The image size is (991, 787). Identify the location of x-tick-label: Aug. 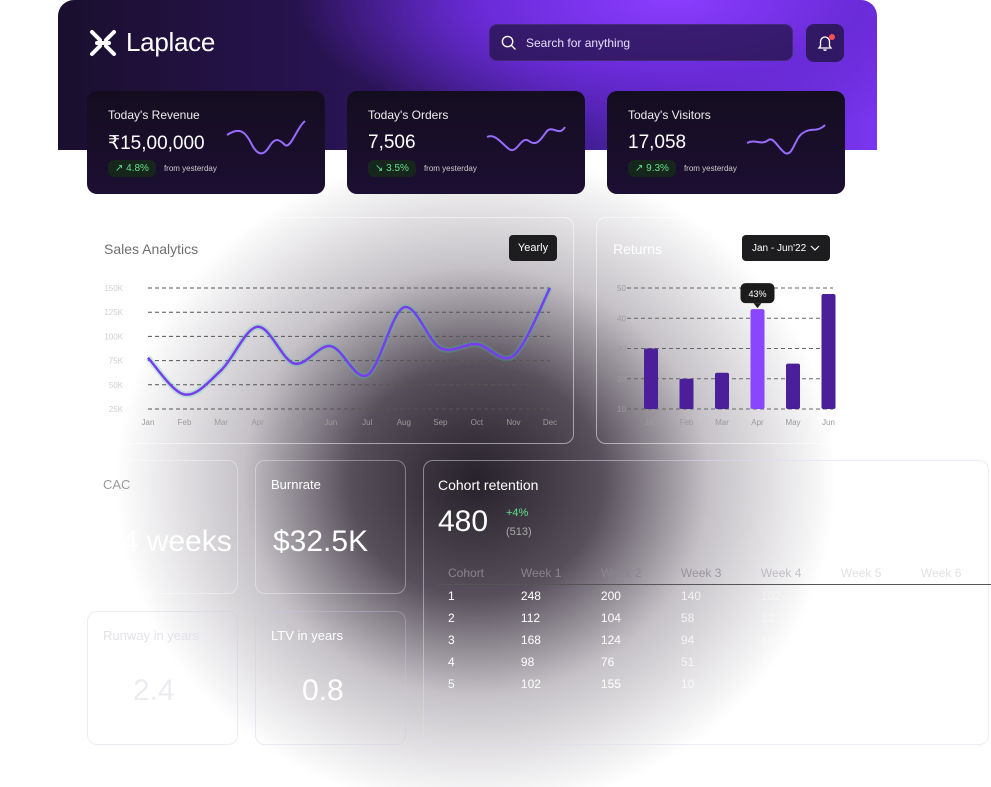
(404, 422).